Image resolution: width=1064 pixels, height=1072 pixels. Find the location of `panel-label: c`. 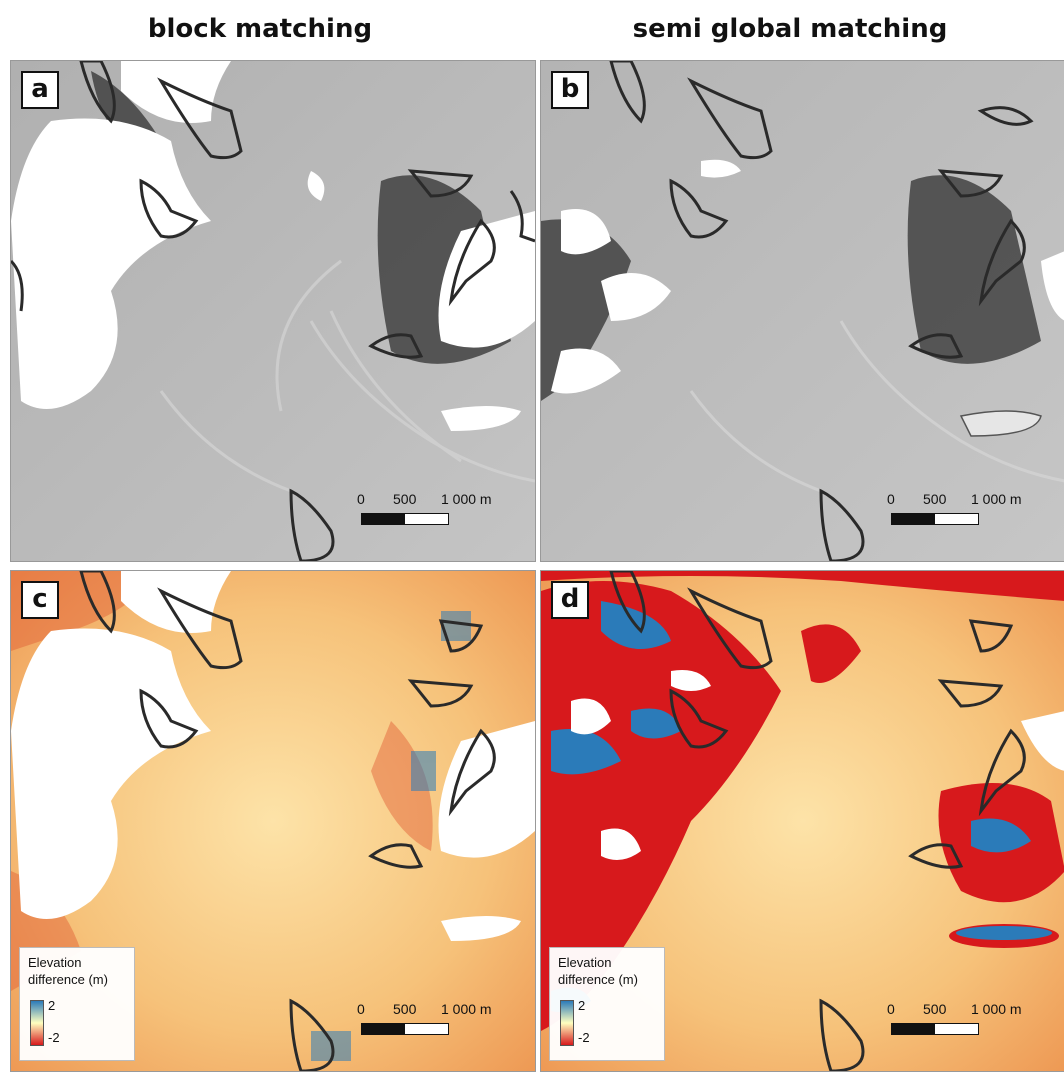

panel-label: c is located at coordinates (40, 600).